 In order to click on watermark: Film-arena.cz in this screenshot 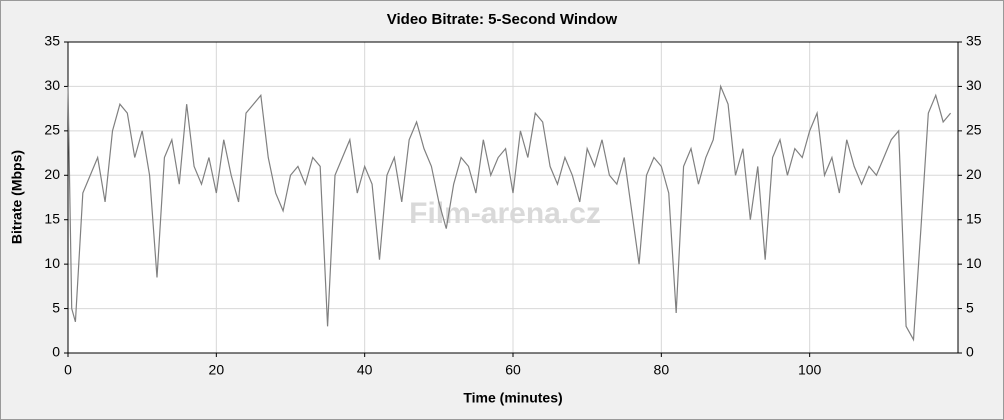, I will do `click(505, 213)`.